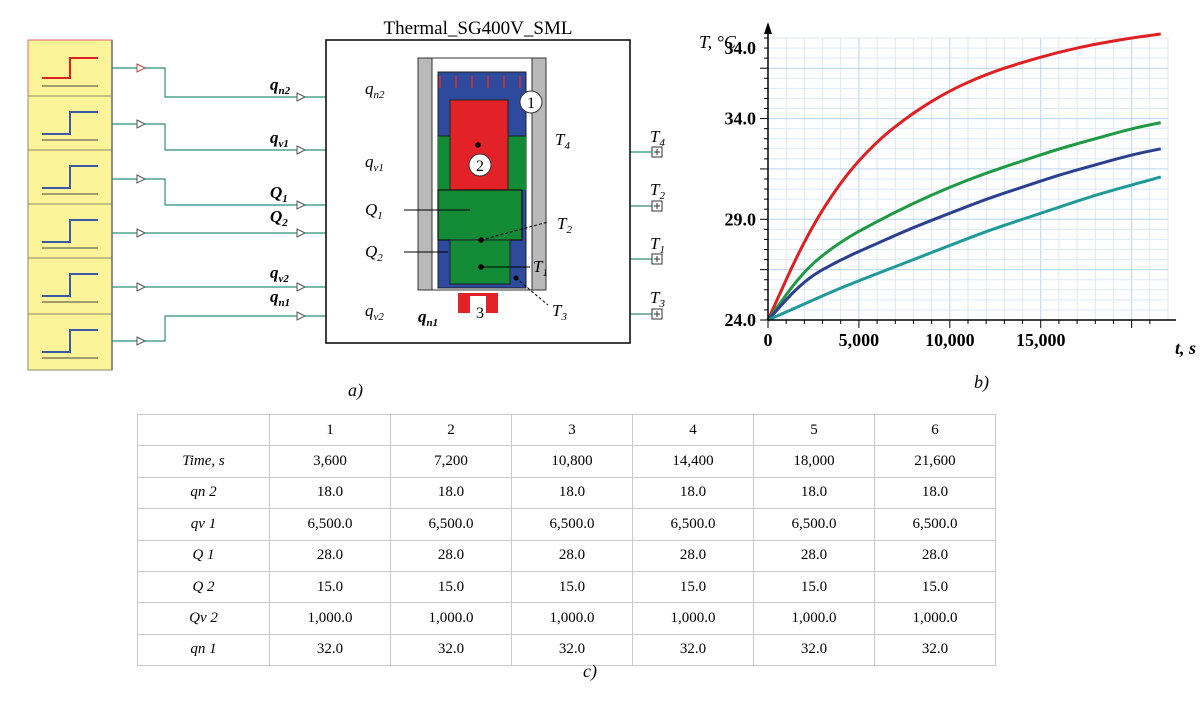 This screenshot has height=717, width=1200. I want to click on table-row: qn 2 18.0 18.0 18.0 18.0 18.0 18.0, so click(566, 493).